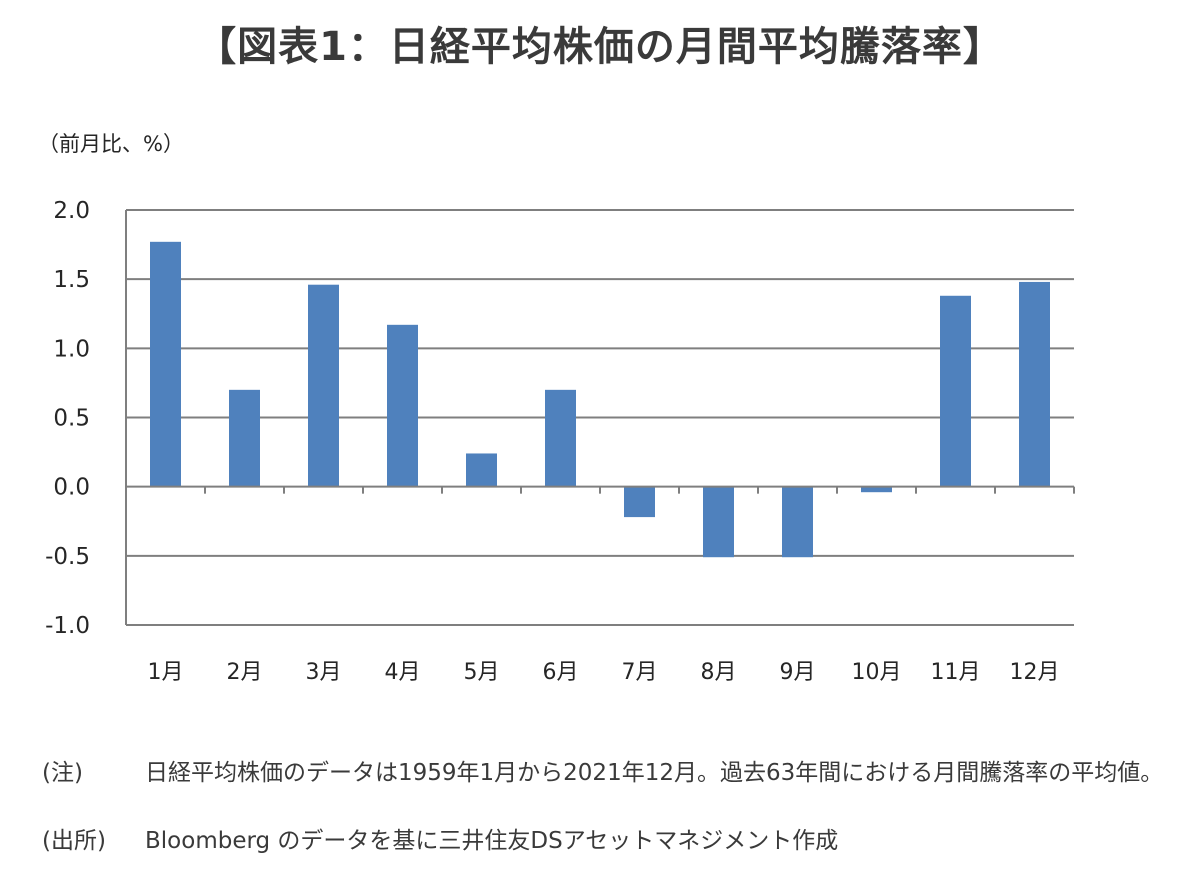 The width and height of the screenshot is (1200, 887). What do you see at coordinates (492, 841) in the screenshot?
I see `source-text: Bloomberg のデータを基に三井住友DSアセットマネジメント作成` at bounding box center [492, 841].